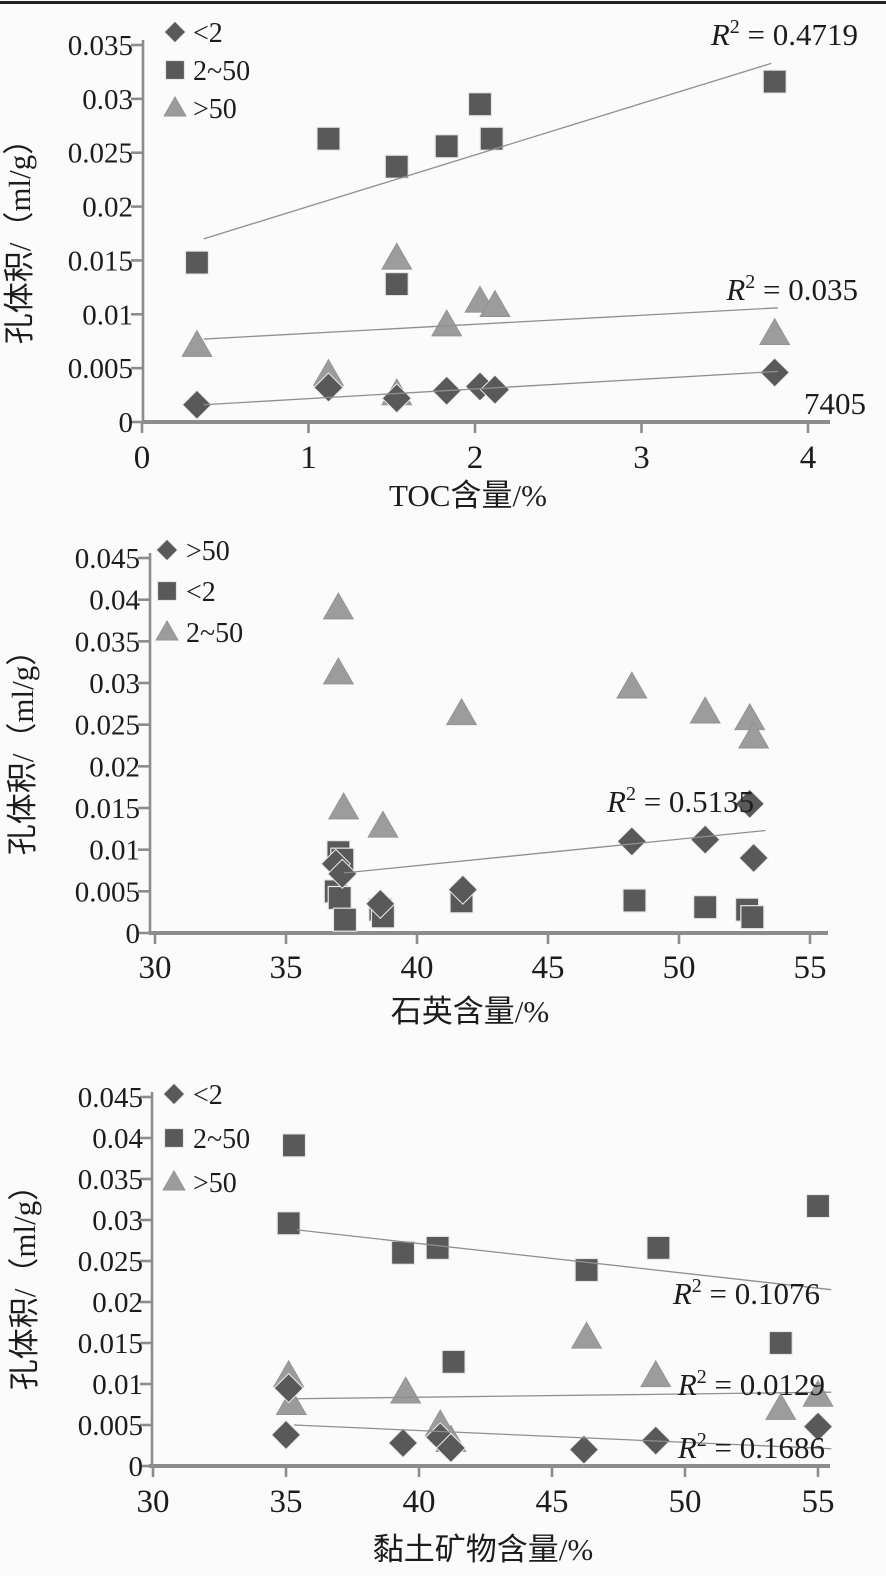 Image resolution: width=886 pixels, height=1576 pixels. What do you see at coordinates (475, 449) in the screenshot?
I see `x-ticks: 0 1 2 3 4` at bounding box center [475, 449].